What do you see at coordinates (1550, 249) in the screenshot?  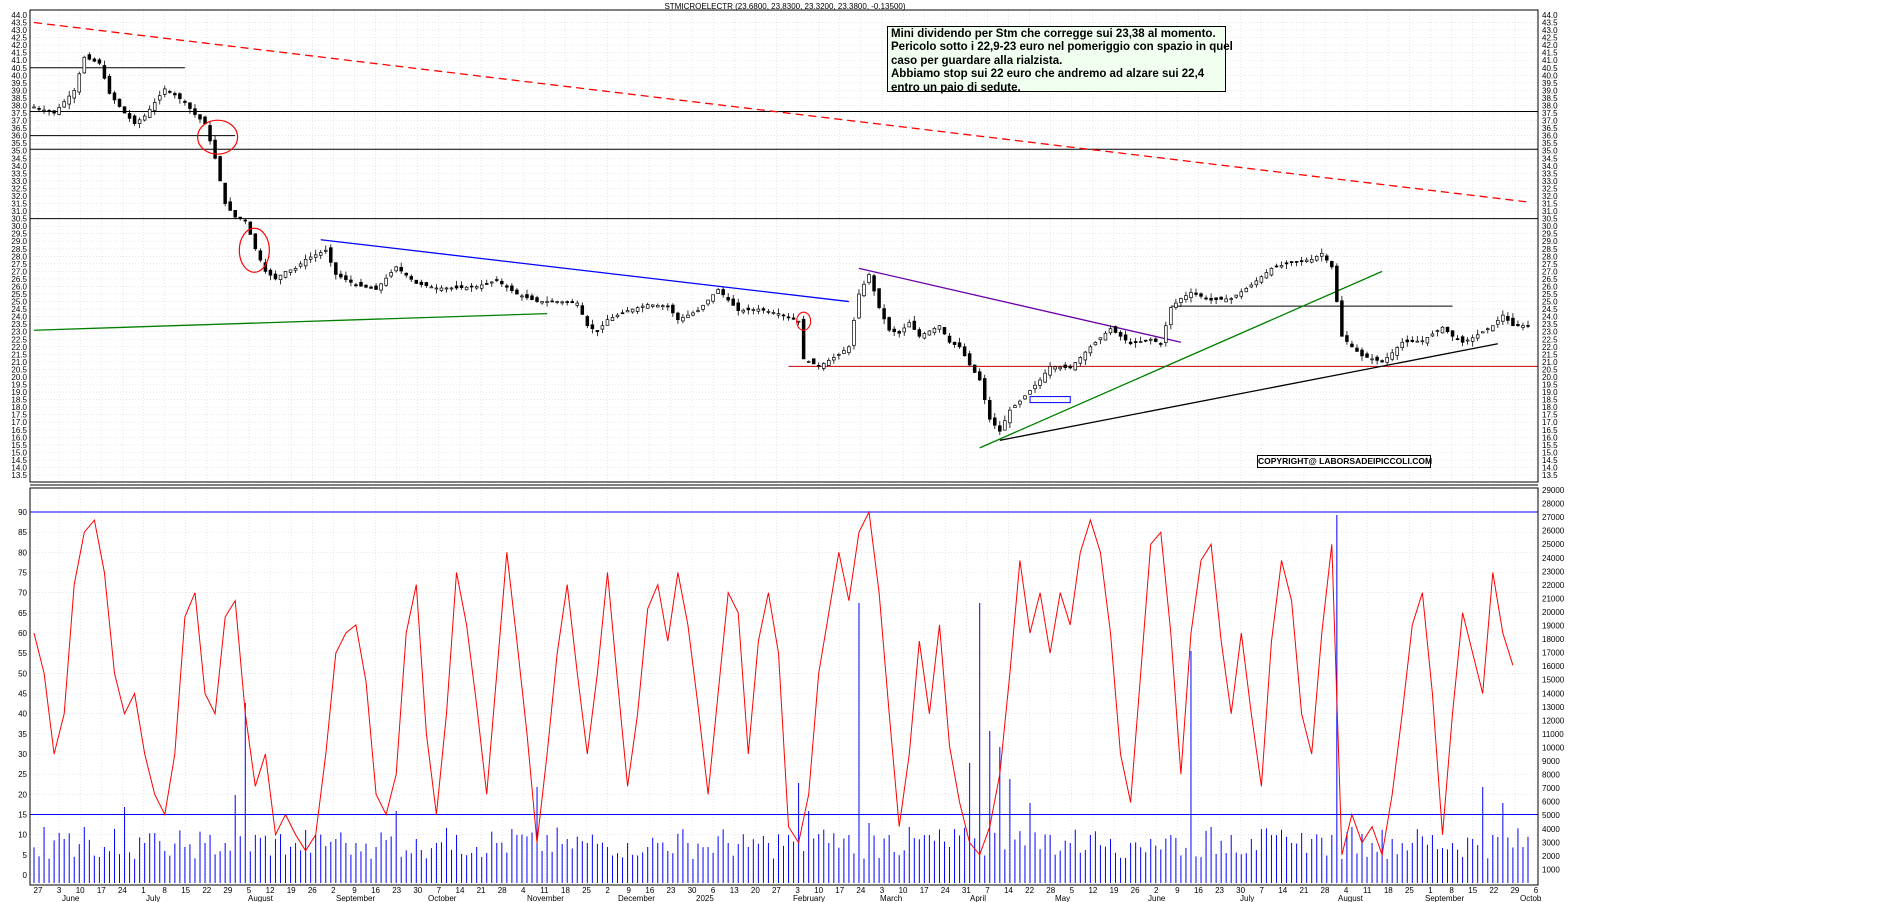 I see `price-tick-right: 28.5` at bounding box center [1550, 249].